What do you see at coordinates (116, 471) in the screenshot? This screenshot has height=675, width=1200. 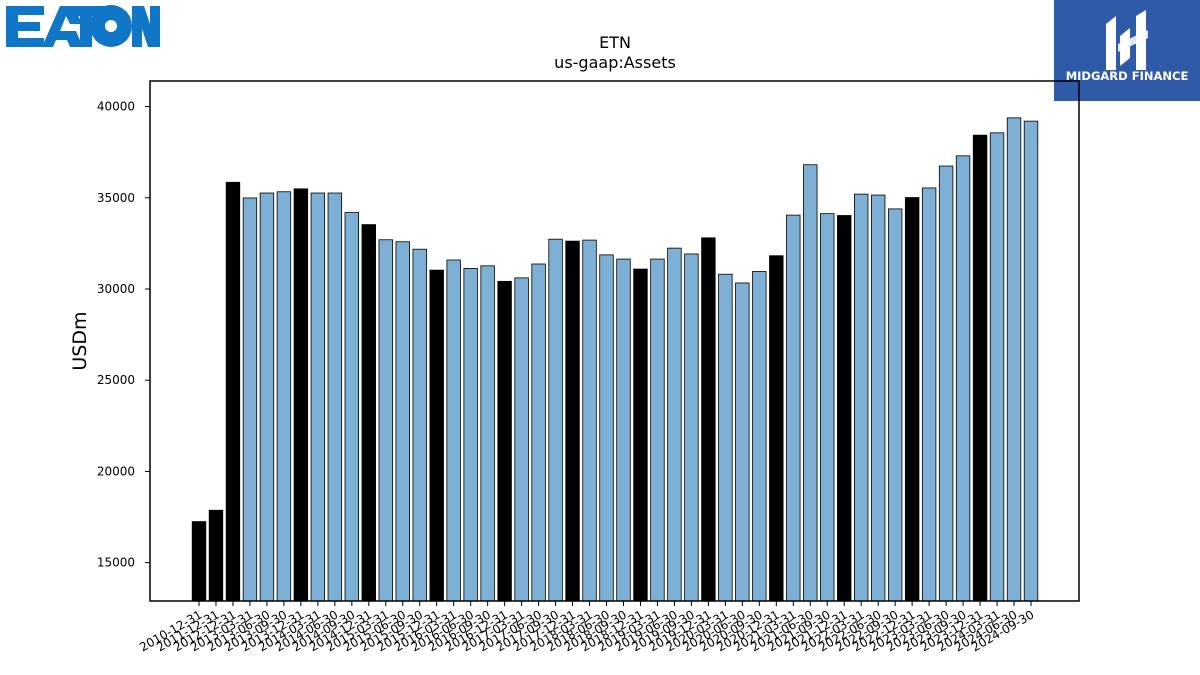 I see `y-tick-label: 20000` at bounding box center [116, 471].